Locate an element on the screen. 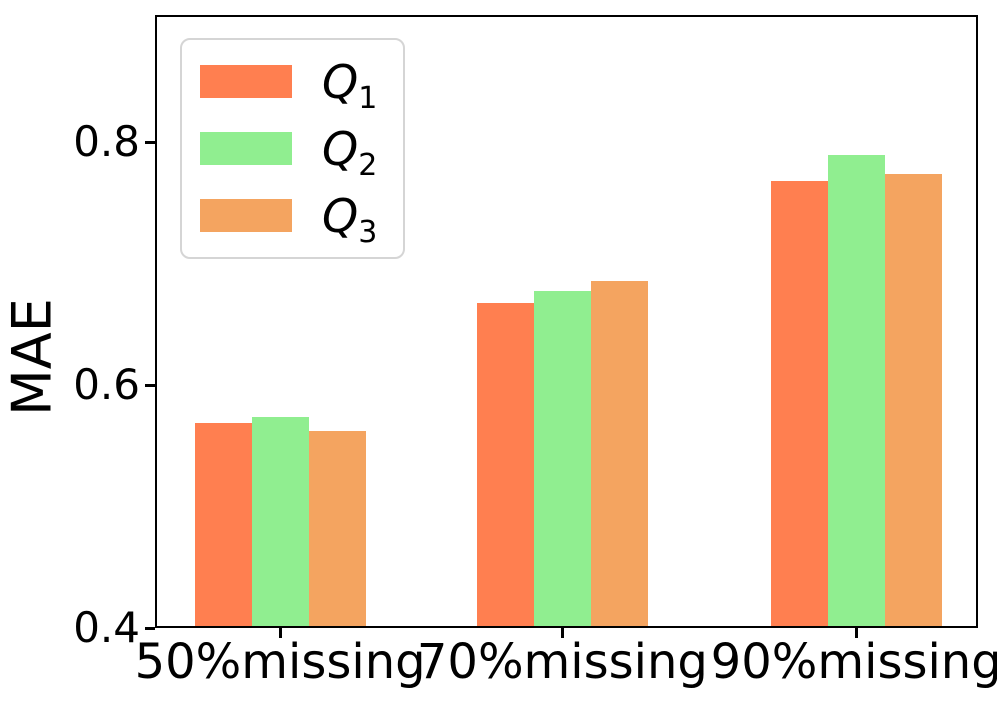  y-tick-label: 0.4 is located at coordinates (106, 627).